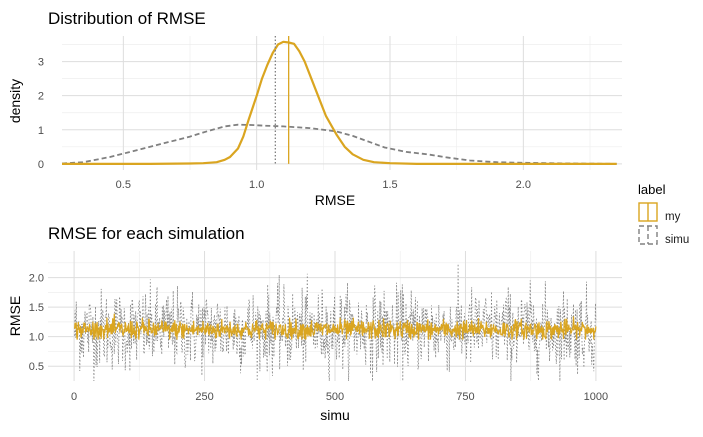  Describe the element at coordinates (36, 367) in the screenshot. I see `series-y-tick-label: 0.5` at that location.